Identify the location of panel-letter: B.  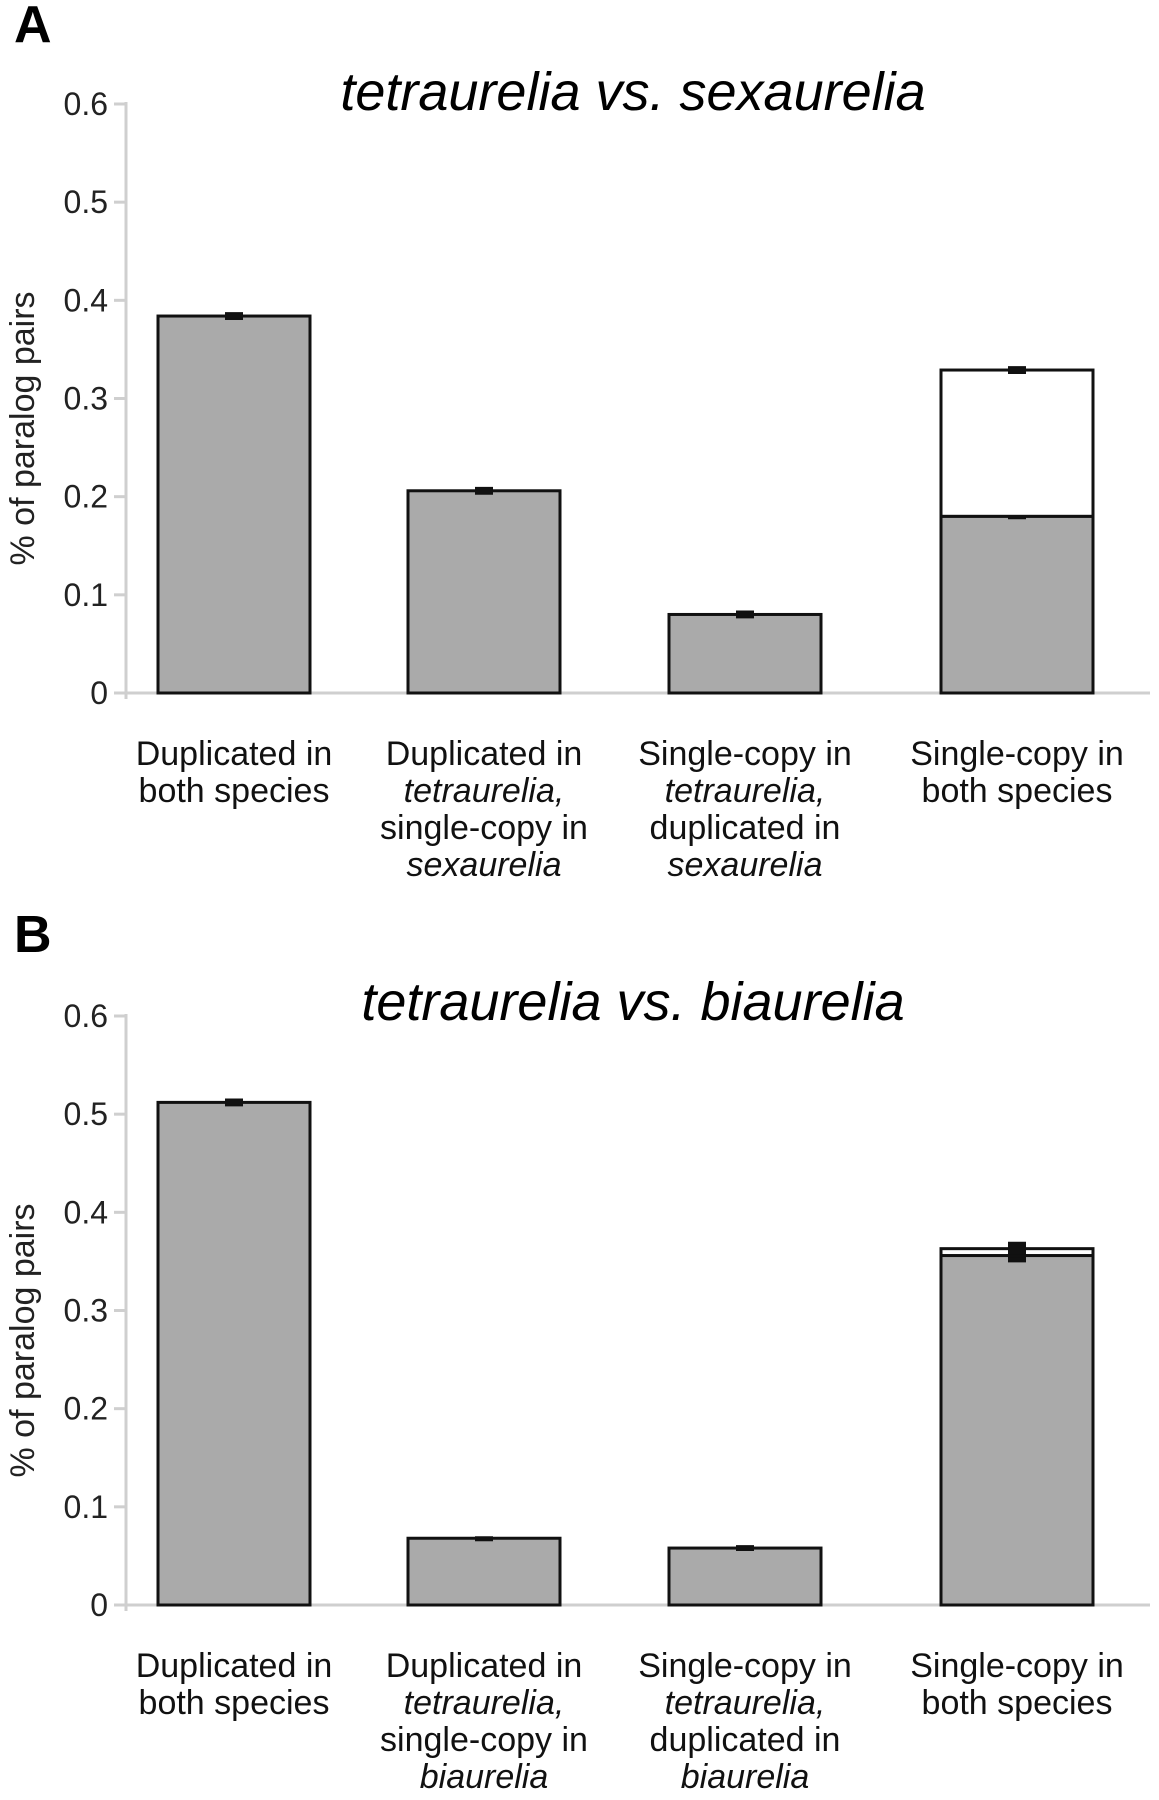
(33, 935).